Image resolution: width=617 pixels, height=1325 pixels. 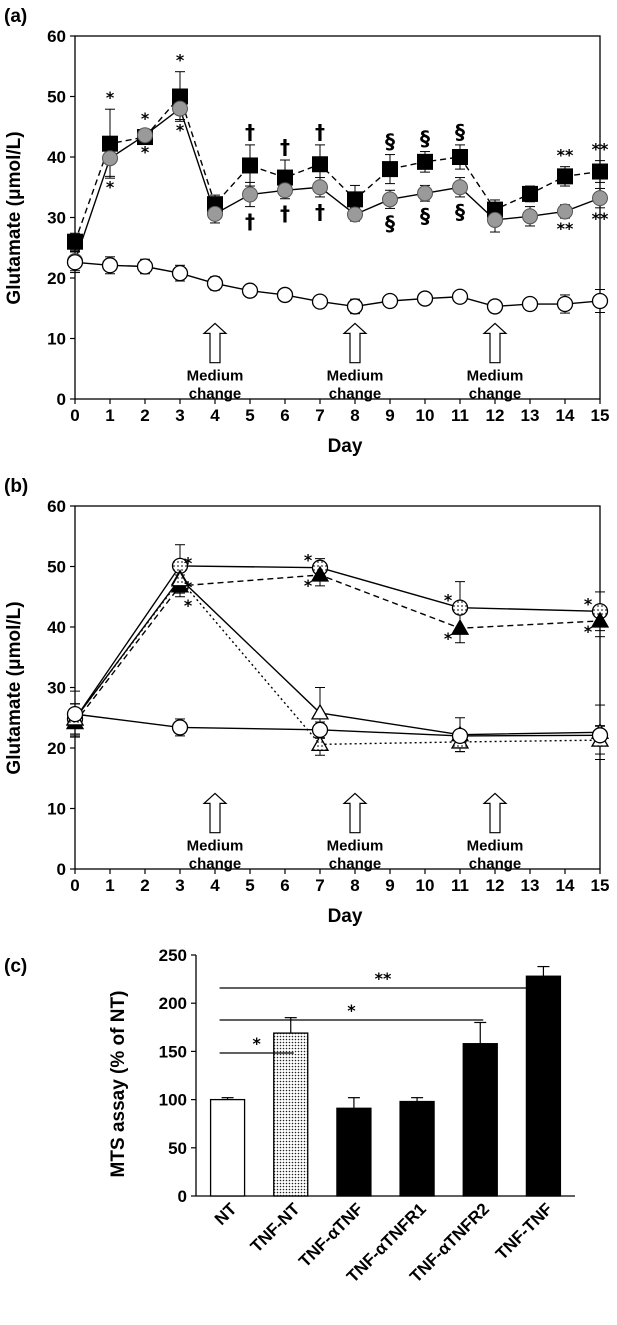 I want to click on panel-c-significance-mark: **, so click(x=383, y=978).